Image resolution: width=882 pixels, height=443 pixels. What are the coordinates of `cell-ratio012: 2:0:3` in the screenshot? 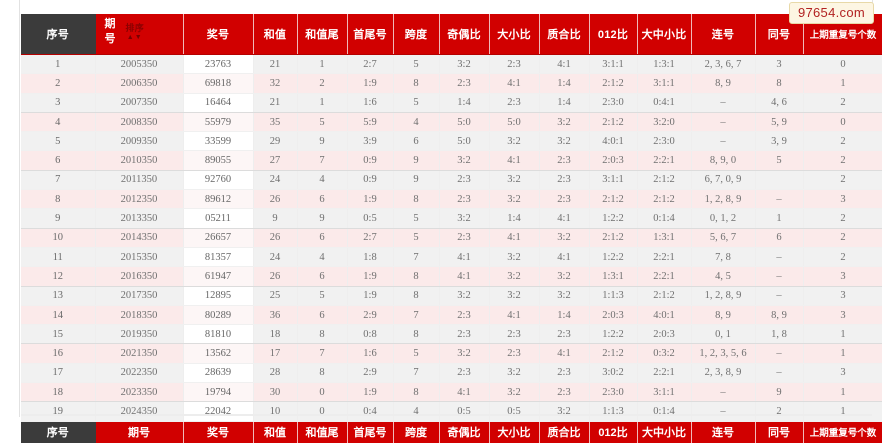 It's located at (613, 160).